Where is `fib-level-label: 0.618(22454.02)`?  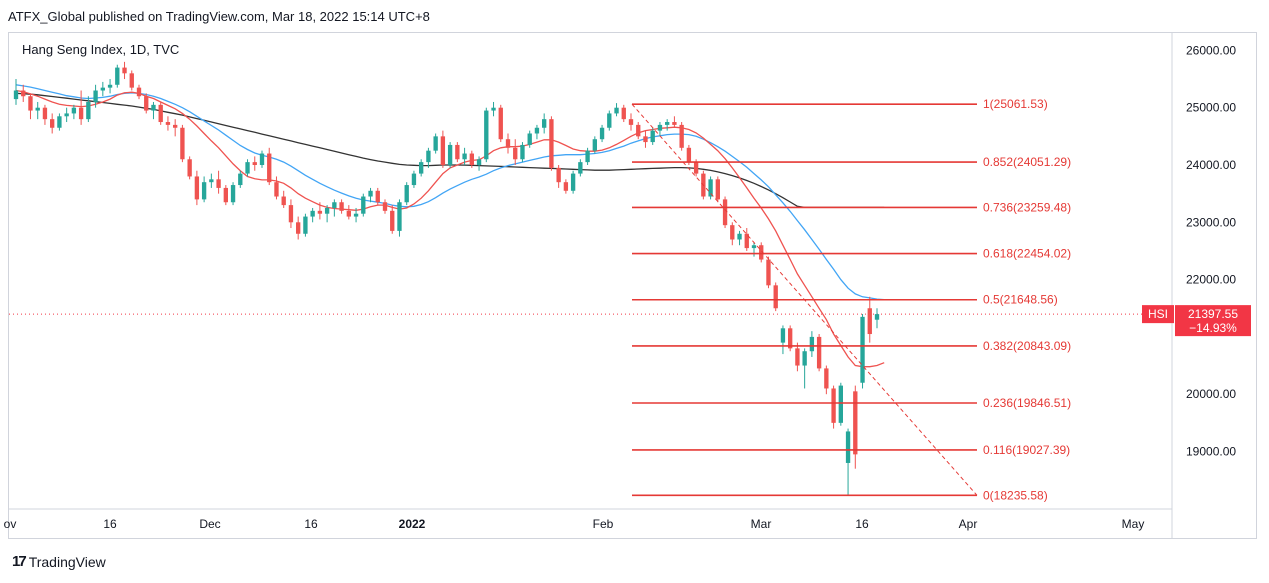
fib-level-label: 0.618(22454.02) is located at coordinates (1027, 254).